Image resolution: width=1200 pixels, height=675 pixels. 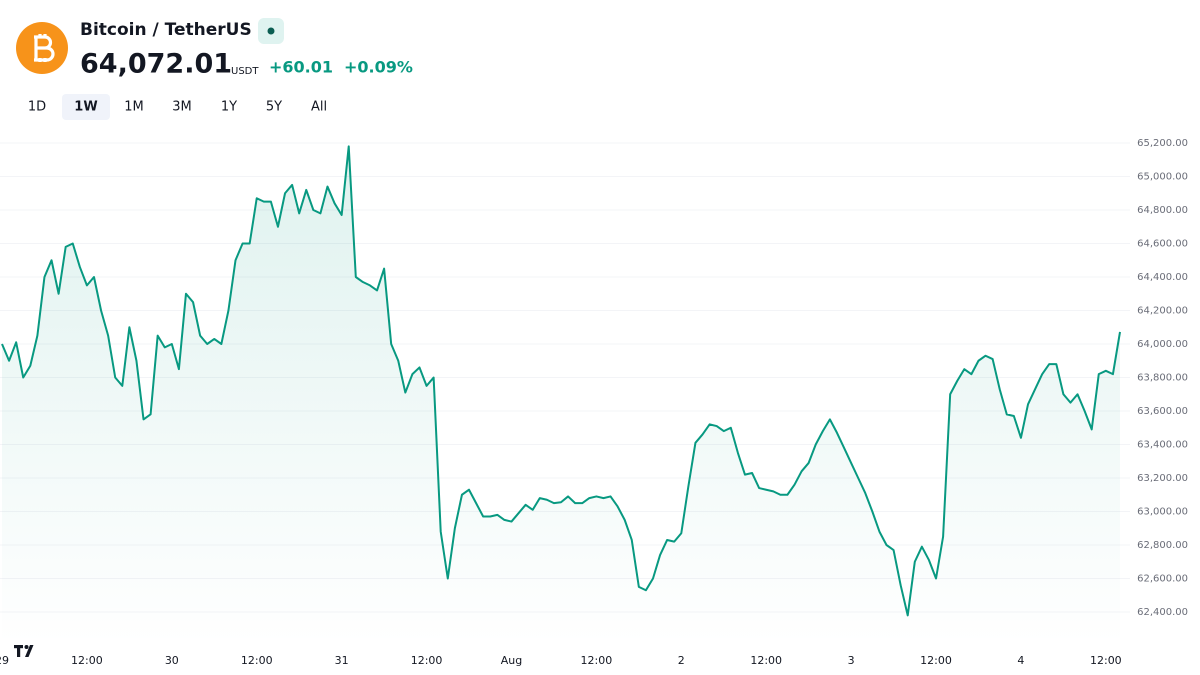 What do you see at coordinates (1162, 411) in the screenshot?
I see `y-tick-label: 63,600.00` at bounding box center [1162, 411].